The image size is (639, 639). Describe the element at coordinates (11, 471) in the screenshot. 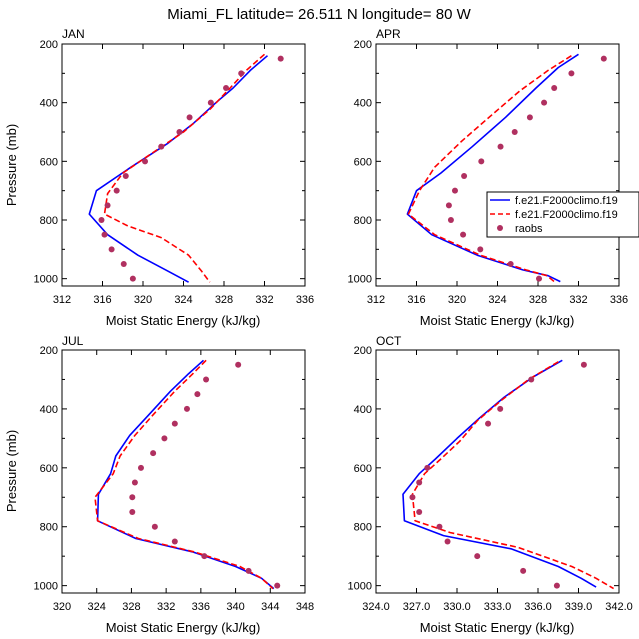

I see `y-axis-label: Pressure (mb)` at that location.